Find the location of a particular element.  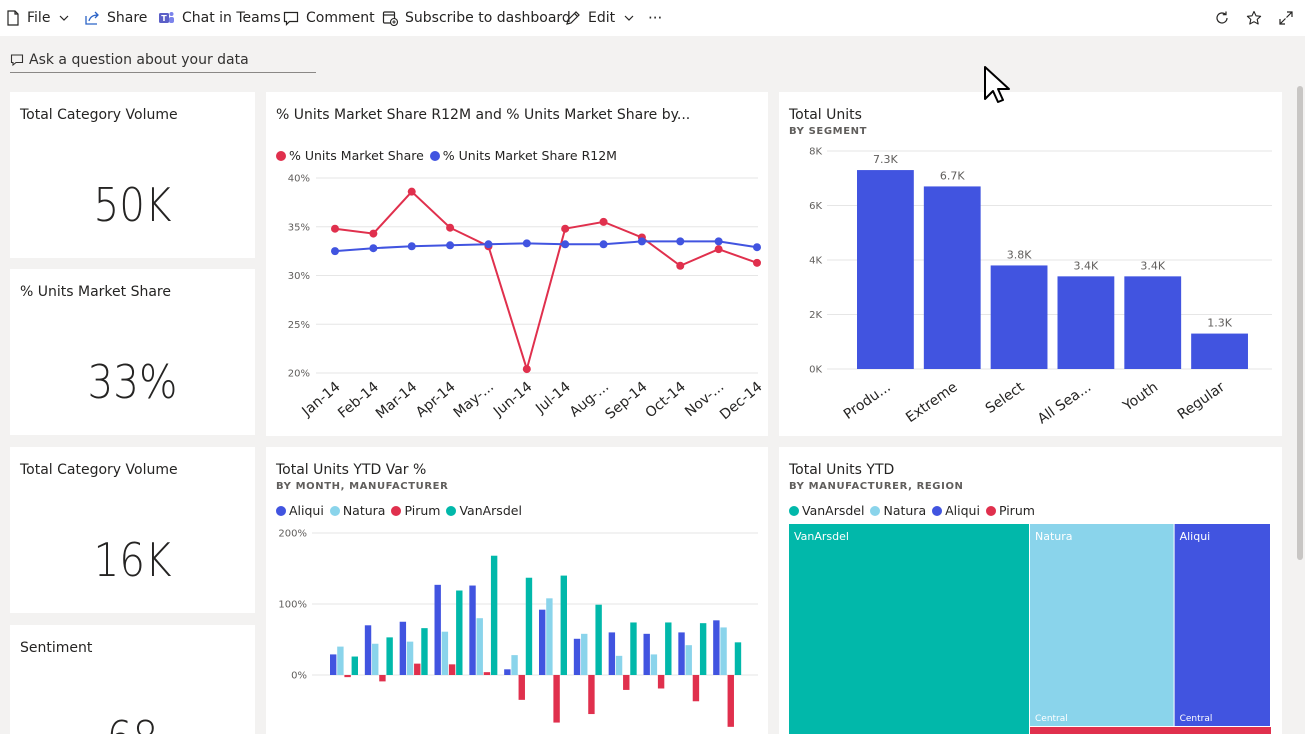

legend-label: Aliqui is located at coordinates (962, 510).